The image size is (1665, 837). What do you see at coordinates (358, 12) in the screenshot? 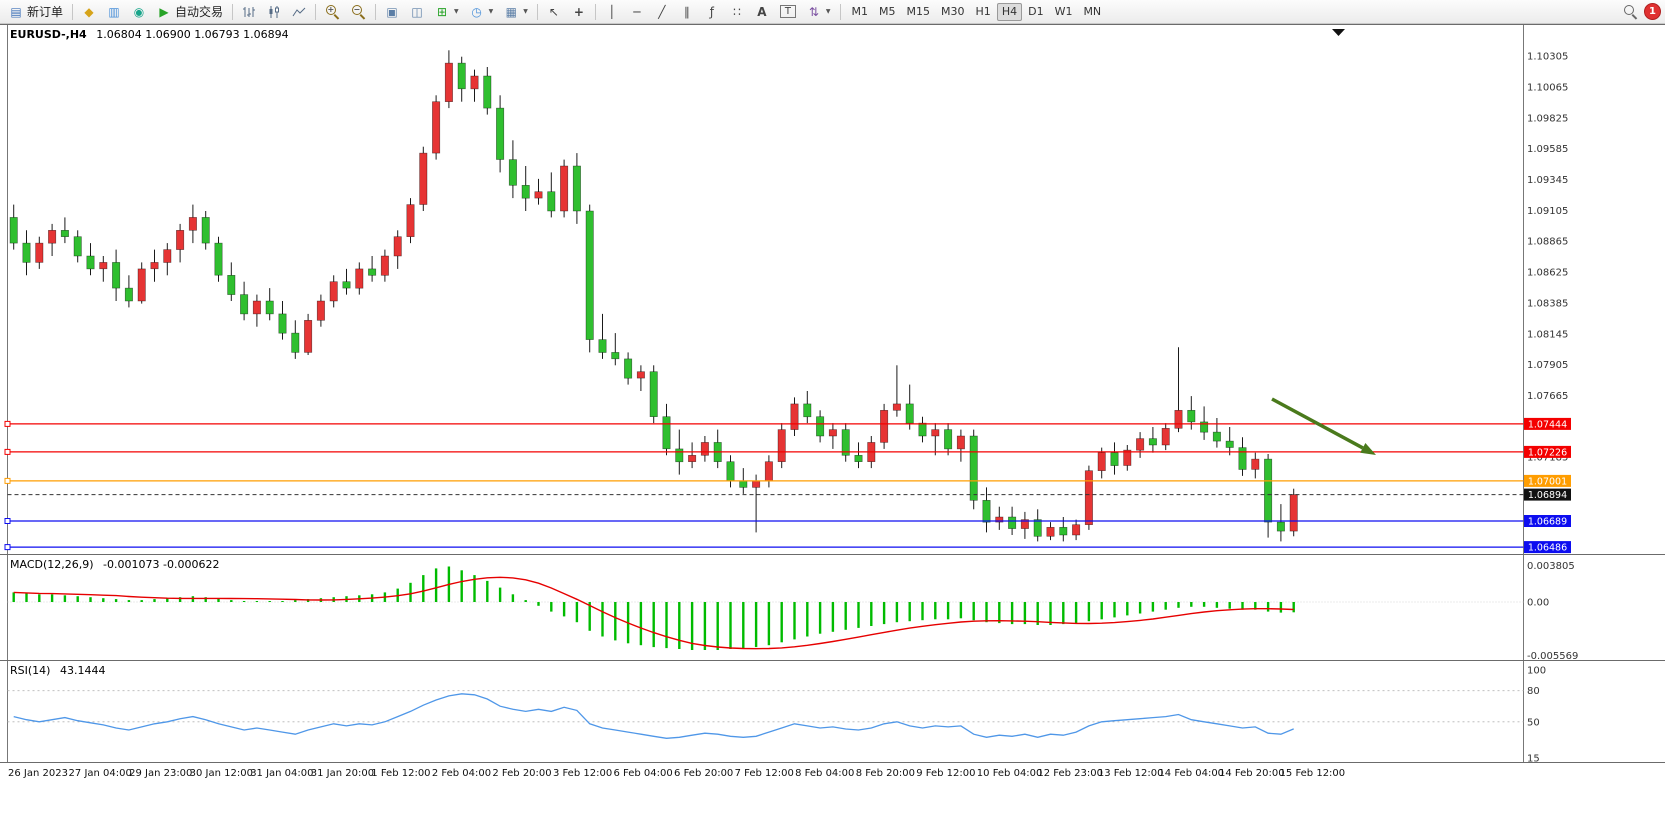
I see `zoom-out-button: −` at bounding box center [358, 12].